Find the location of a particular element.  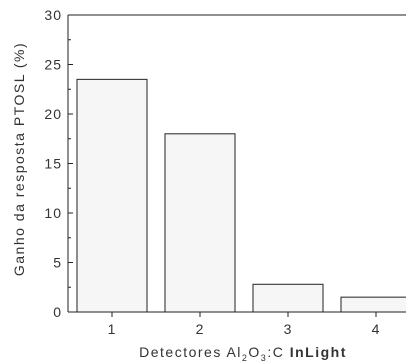

y-tick-label-0: 0 is located at coordinates (57, 312).